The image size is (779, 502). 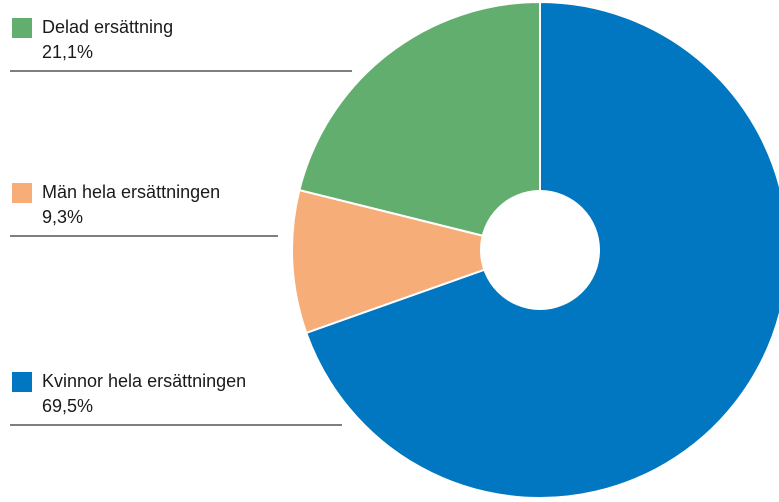 I want to click on legend-label: Kvinnor hela ersättningen, so click(x=144, y=381).